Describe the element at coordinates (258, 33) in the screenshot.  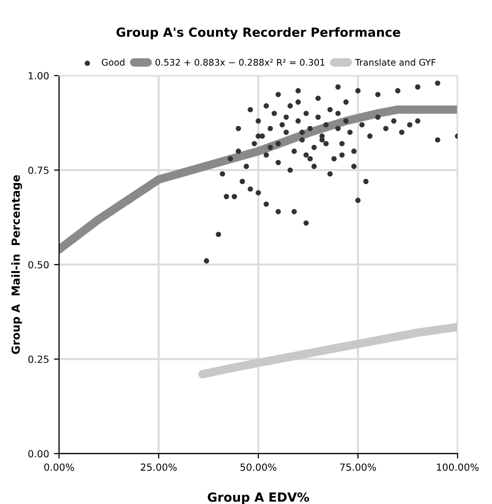
I see `chart-title: Group A's County Recorder Performance` at that location.